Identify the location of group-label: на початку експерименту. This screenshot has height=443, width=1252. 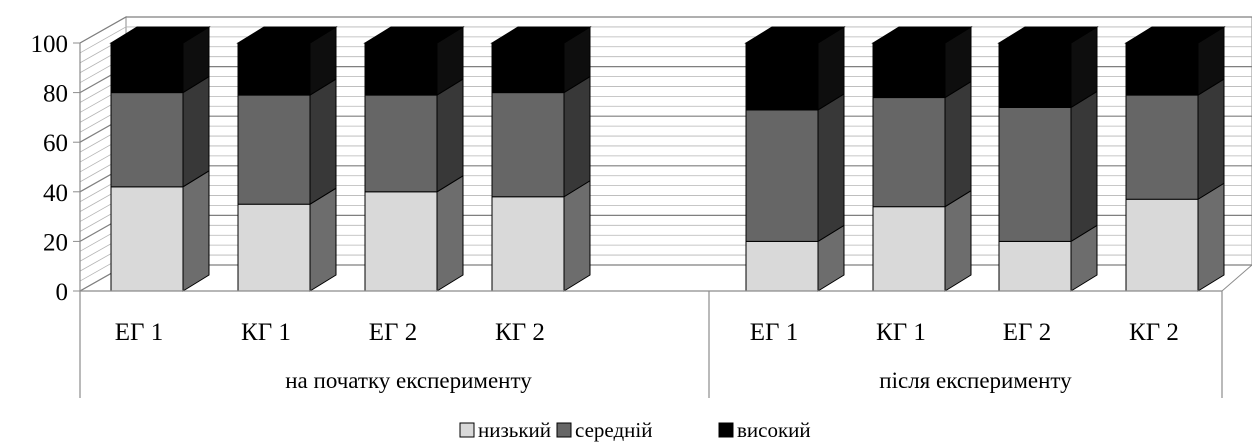
(408, 380).